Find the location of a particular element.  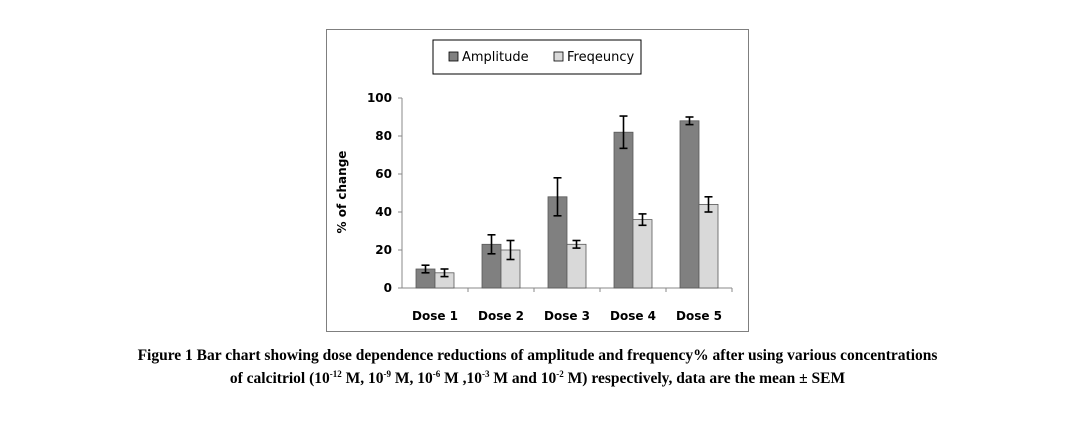

y-tick-label: 60 is located at coordinates (383, 174).